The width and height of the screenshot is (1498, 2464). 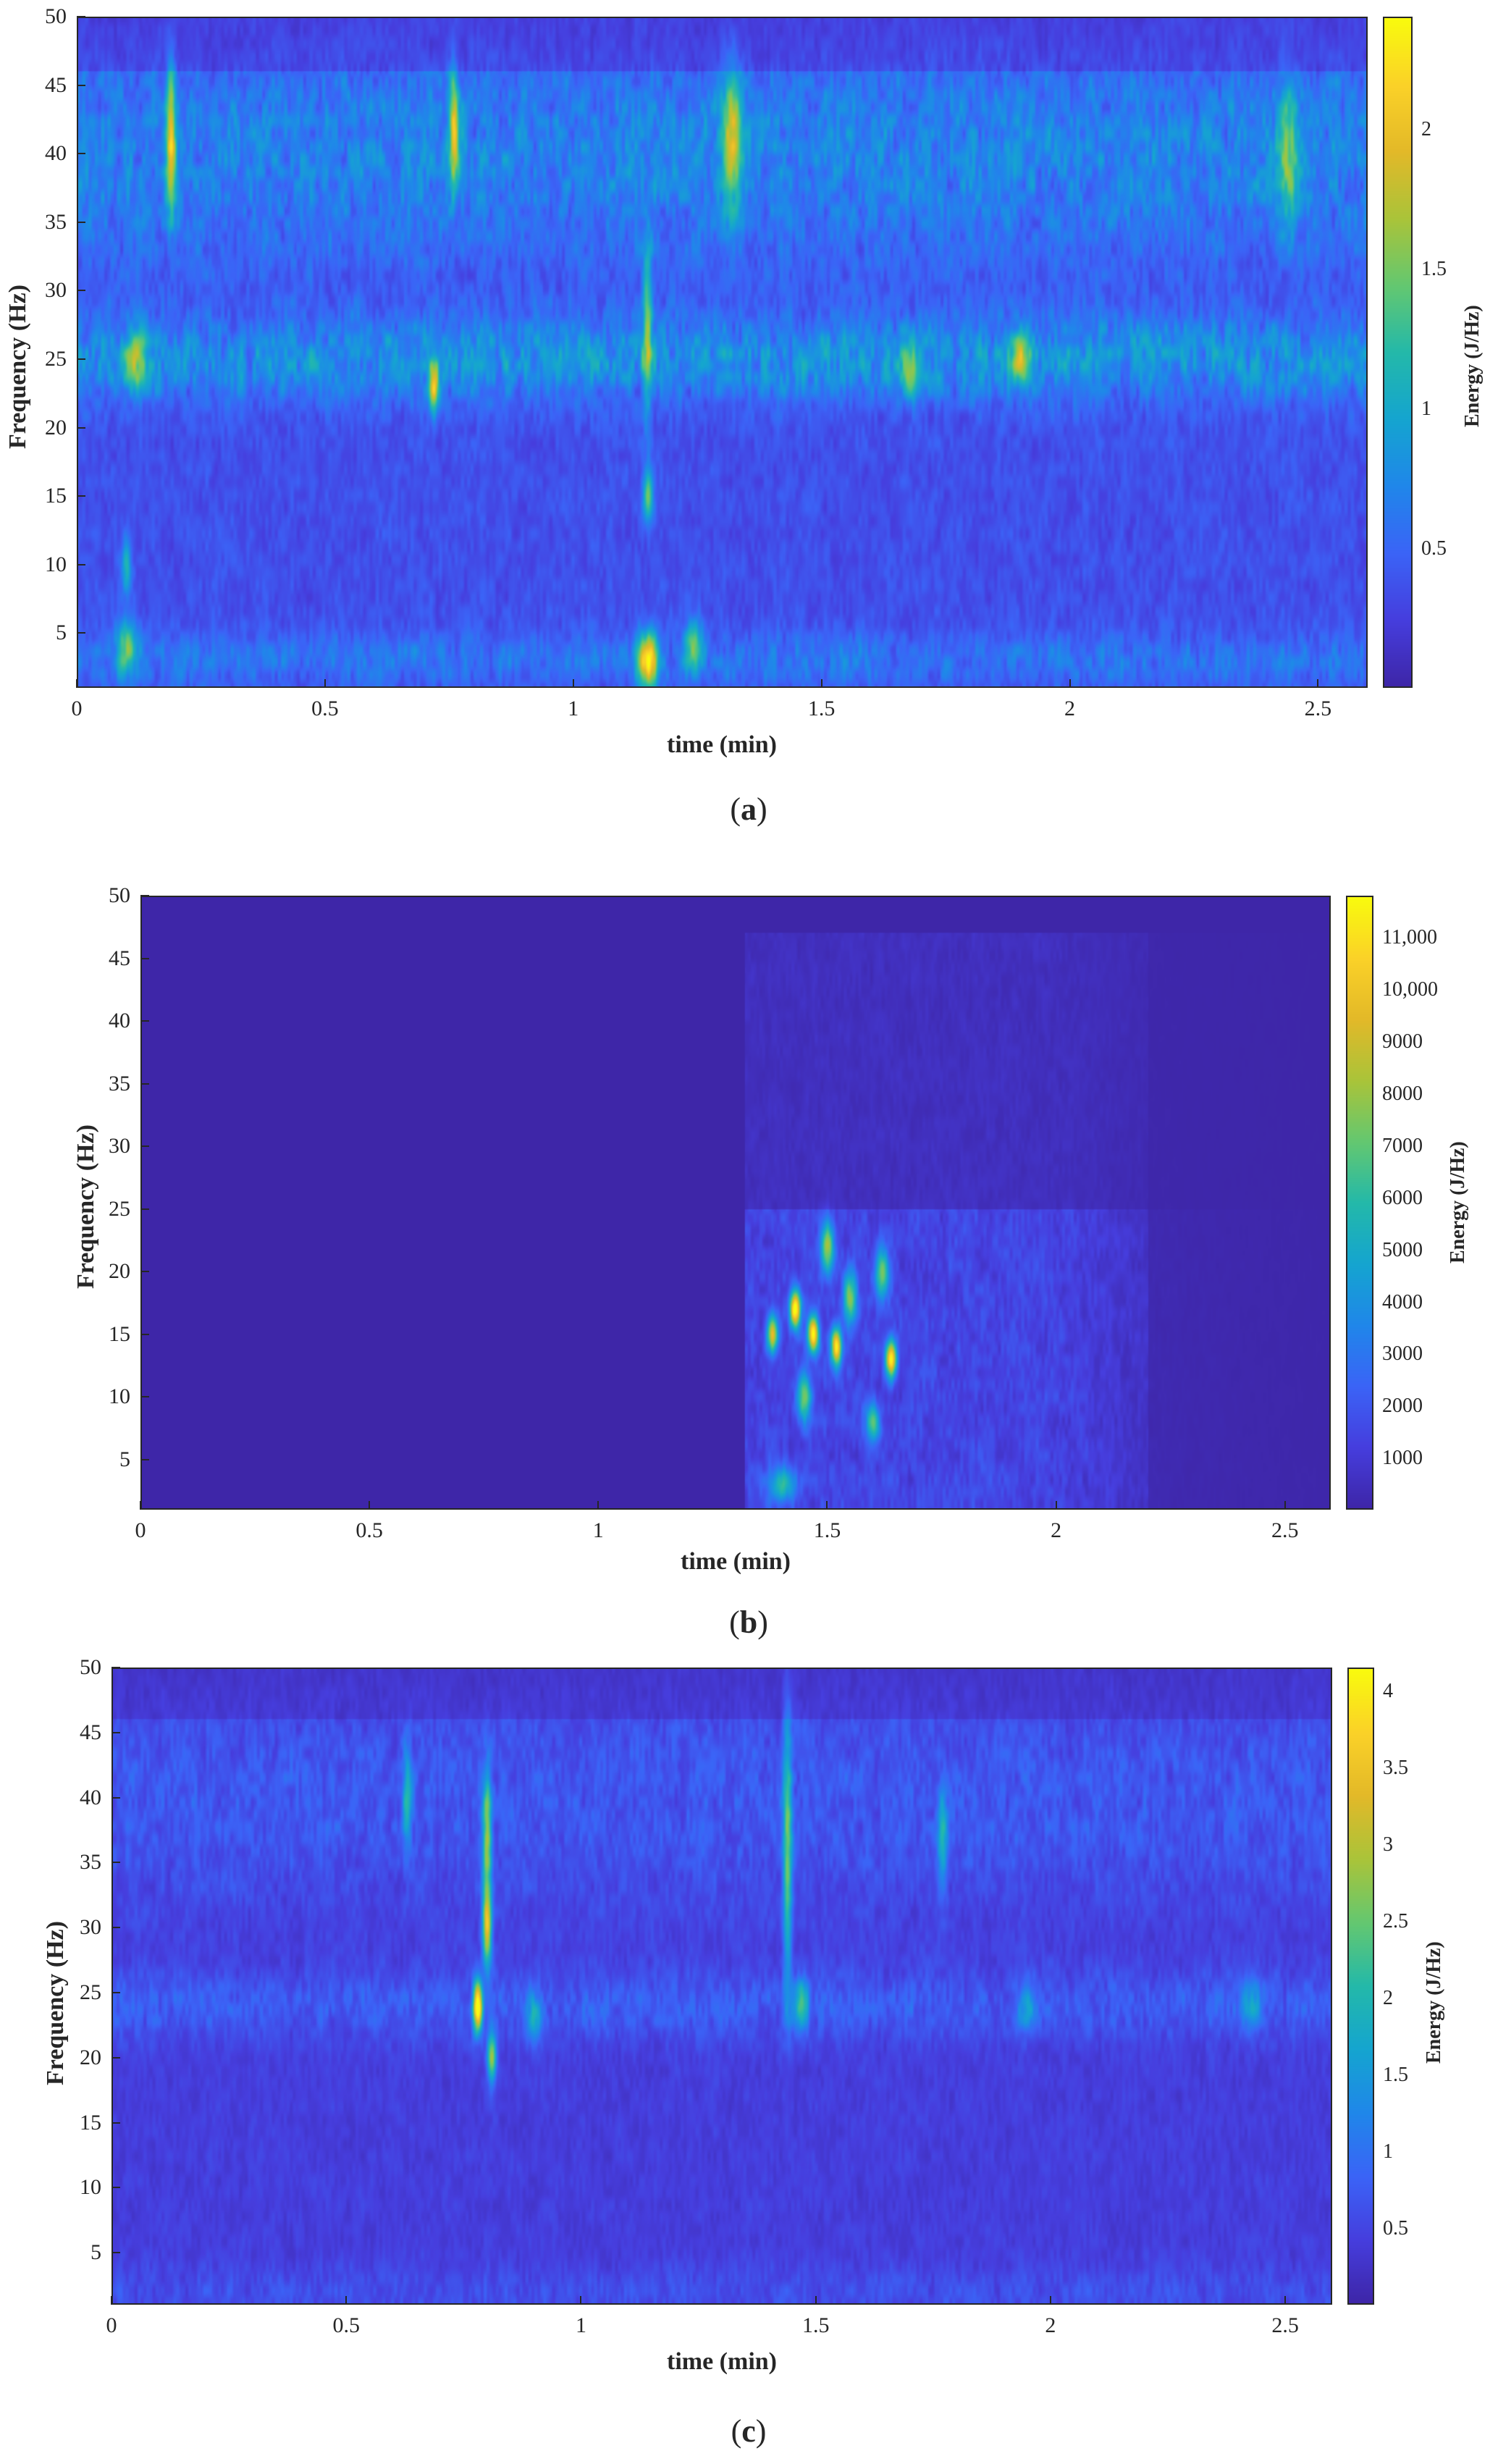 I want to click on colorbar, so click(x=1398, y=352).